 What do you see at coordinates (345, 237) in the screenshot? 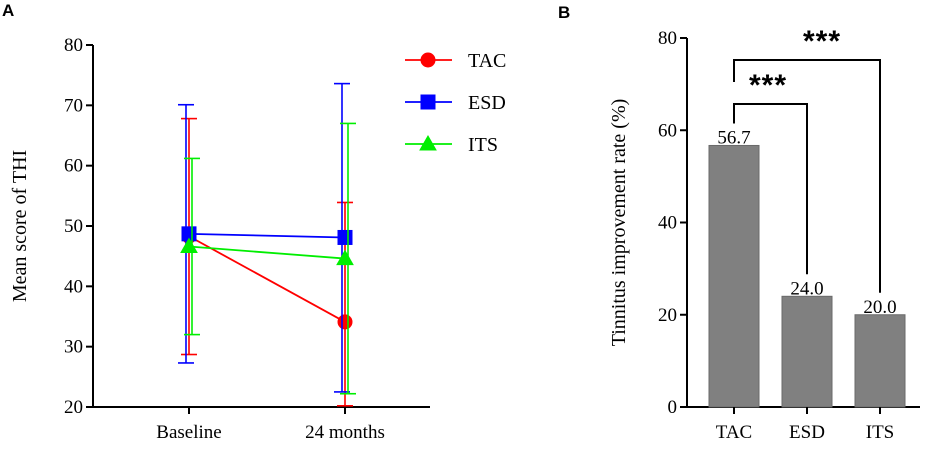
I see `data-point-esd` at bounding box center [345, 237].